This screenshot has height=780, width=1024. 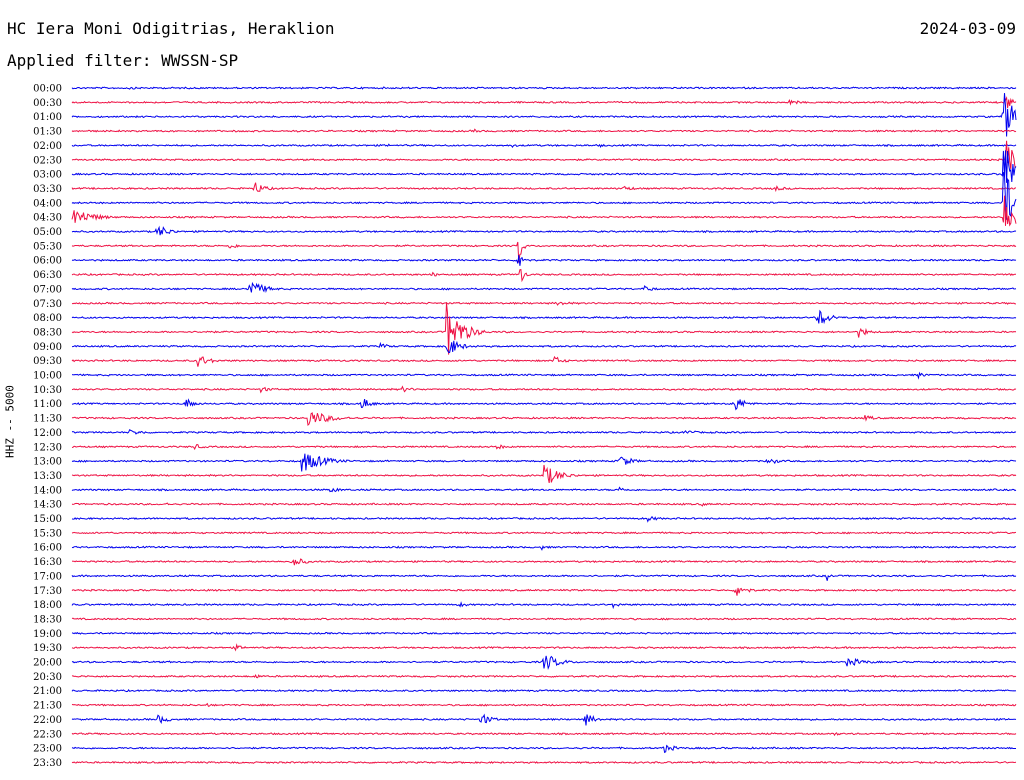 I want to click on time-tick-label: 13:00, so click(x=47, y=462).